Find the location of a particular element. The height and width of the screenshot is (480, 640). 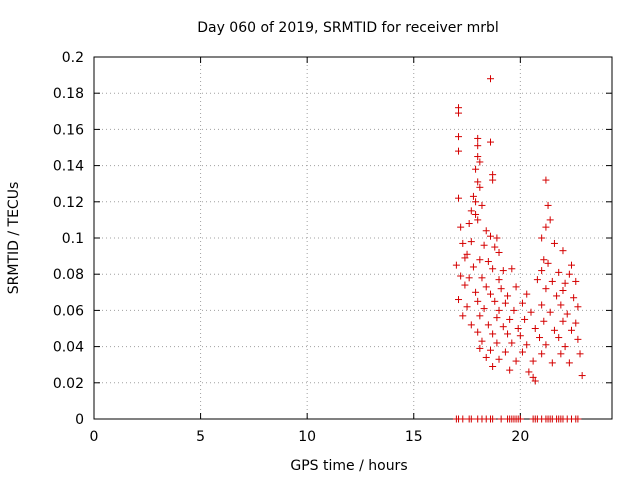

x-tick-label: 20 is located at coordinates (520, 437).